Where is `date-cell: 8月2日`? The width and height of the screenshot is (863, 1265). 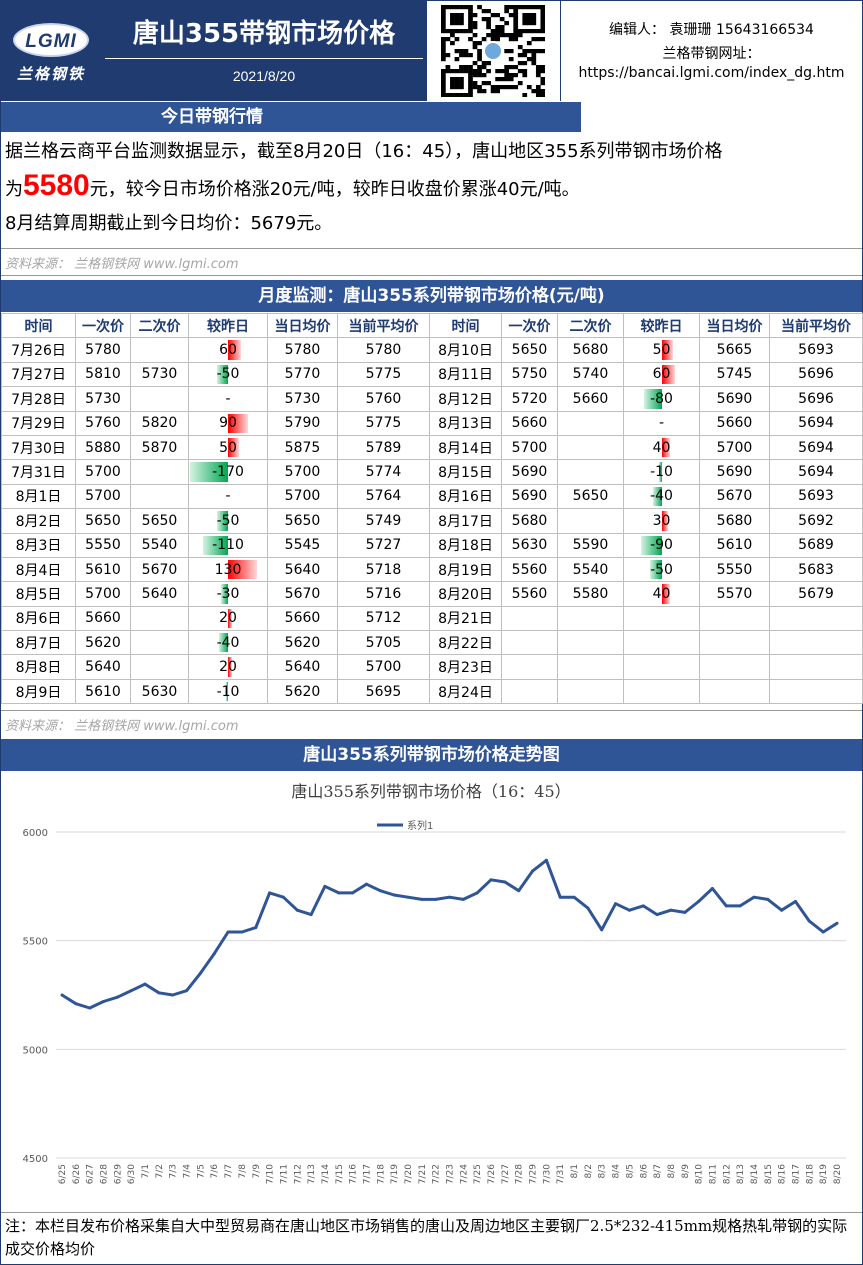
date-cell: 8月2日 is located at coordinates (38, 521).